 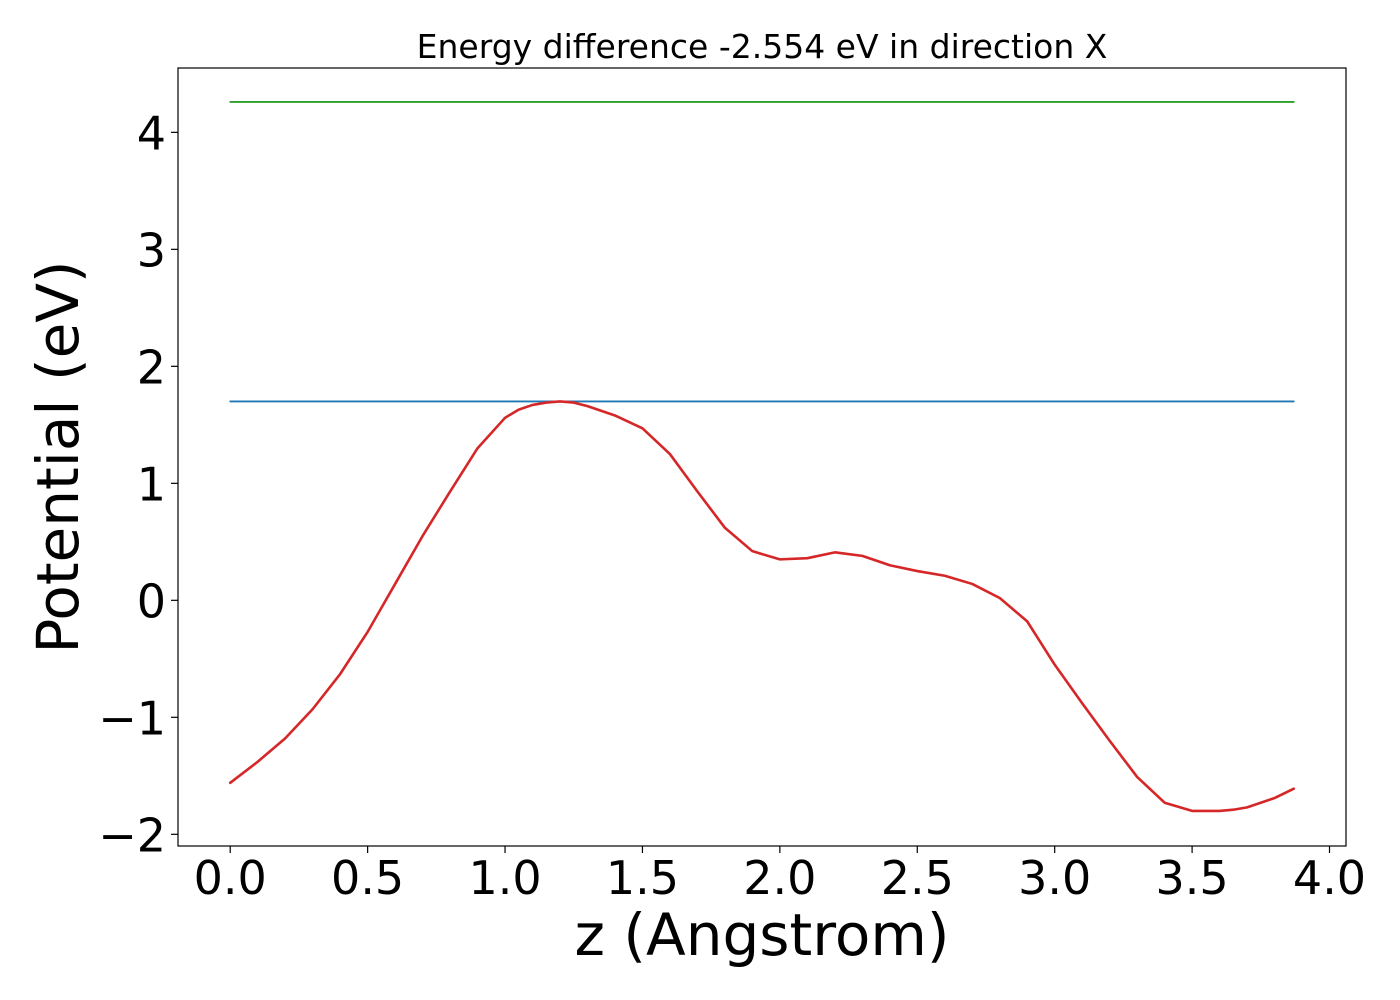 I want to click on y-tick-label: 3, so click(x=151, y=250).